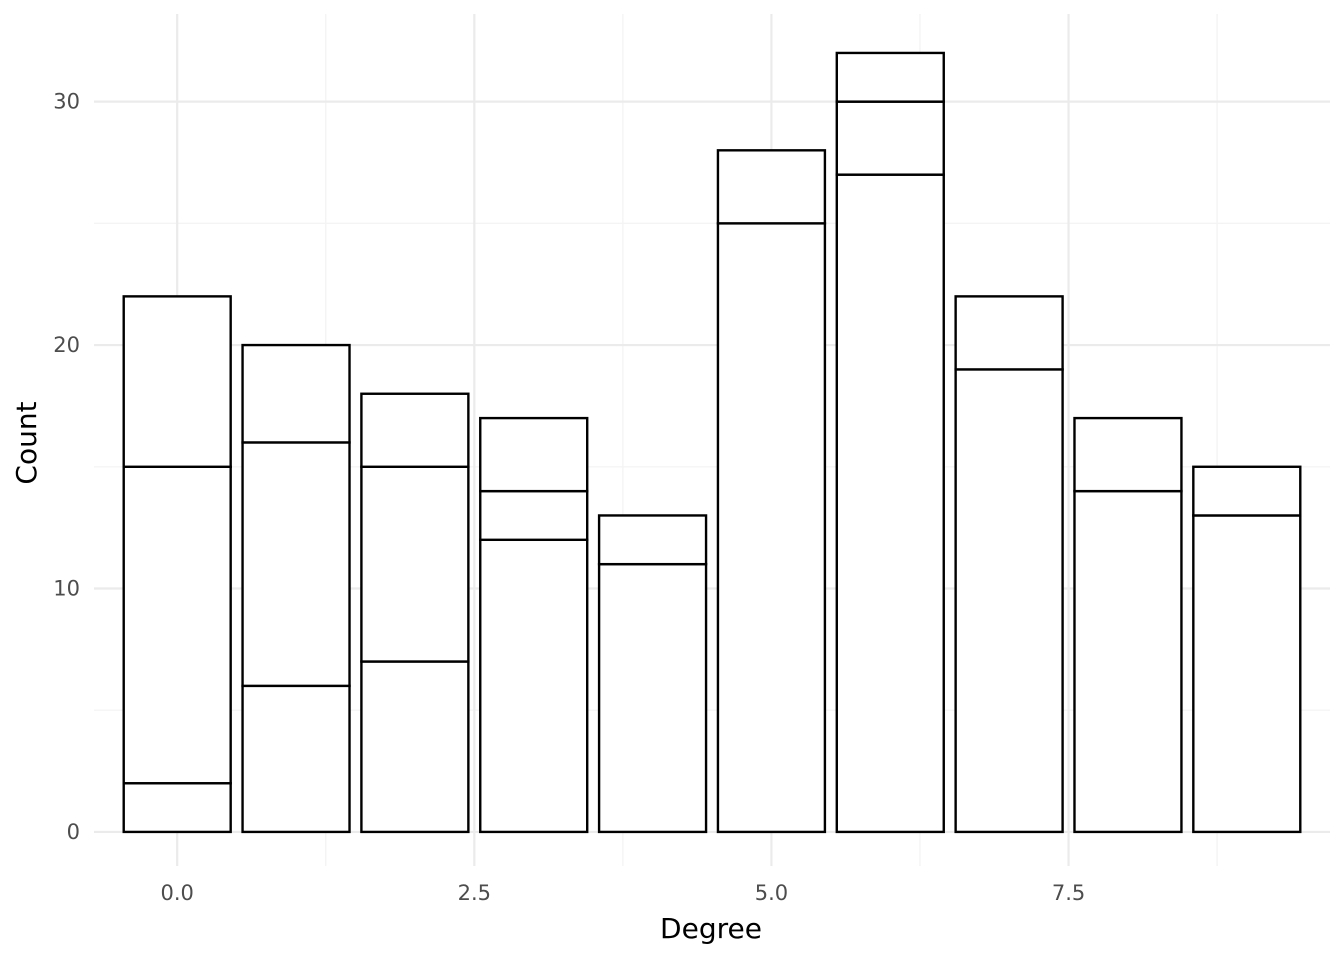  Describe the element at coordinates (771, 893) in the screenshot. I see `x-tick-label: 5.0` at that location.